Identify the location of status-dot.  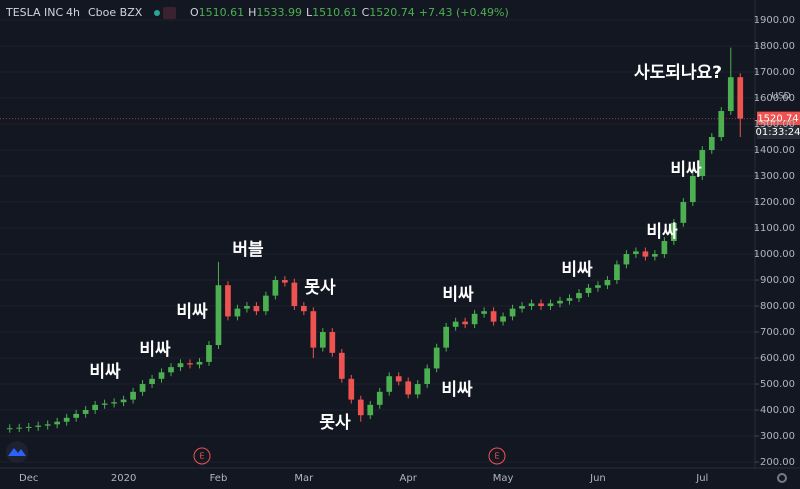
(157, 13).